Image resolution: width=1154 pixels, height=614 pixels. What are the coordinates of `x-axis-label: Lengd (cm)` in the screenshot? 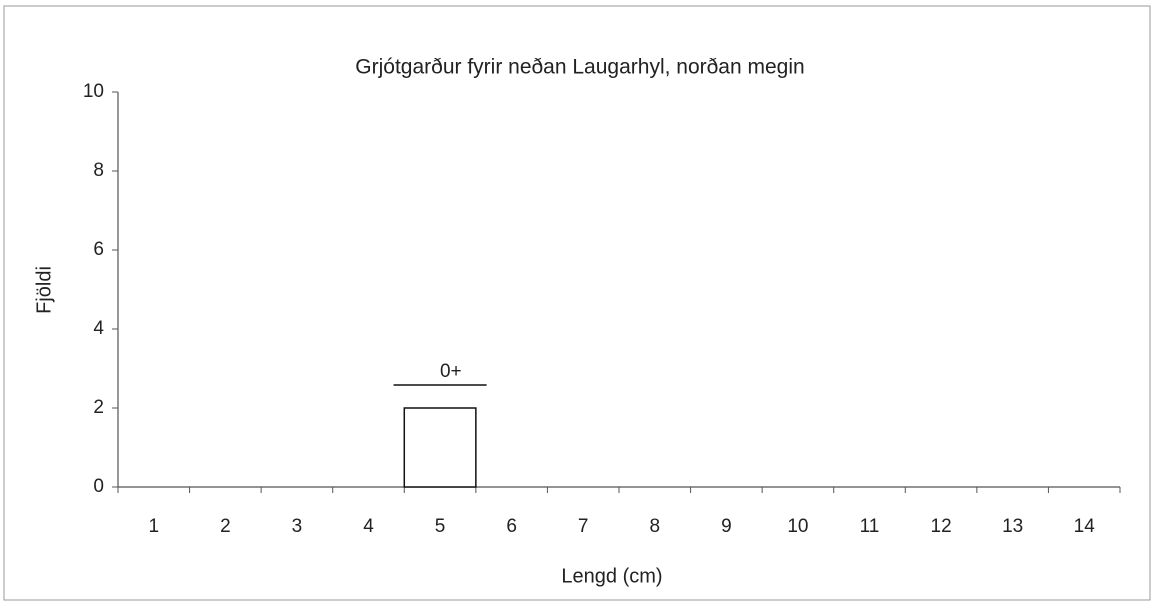 It's located at (611, 576).